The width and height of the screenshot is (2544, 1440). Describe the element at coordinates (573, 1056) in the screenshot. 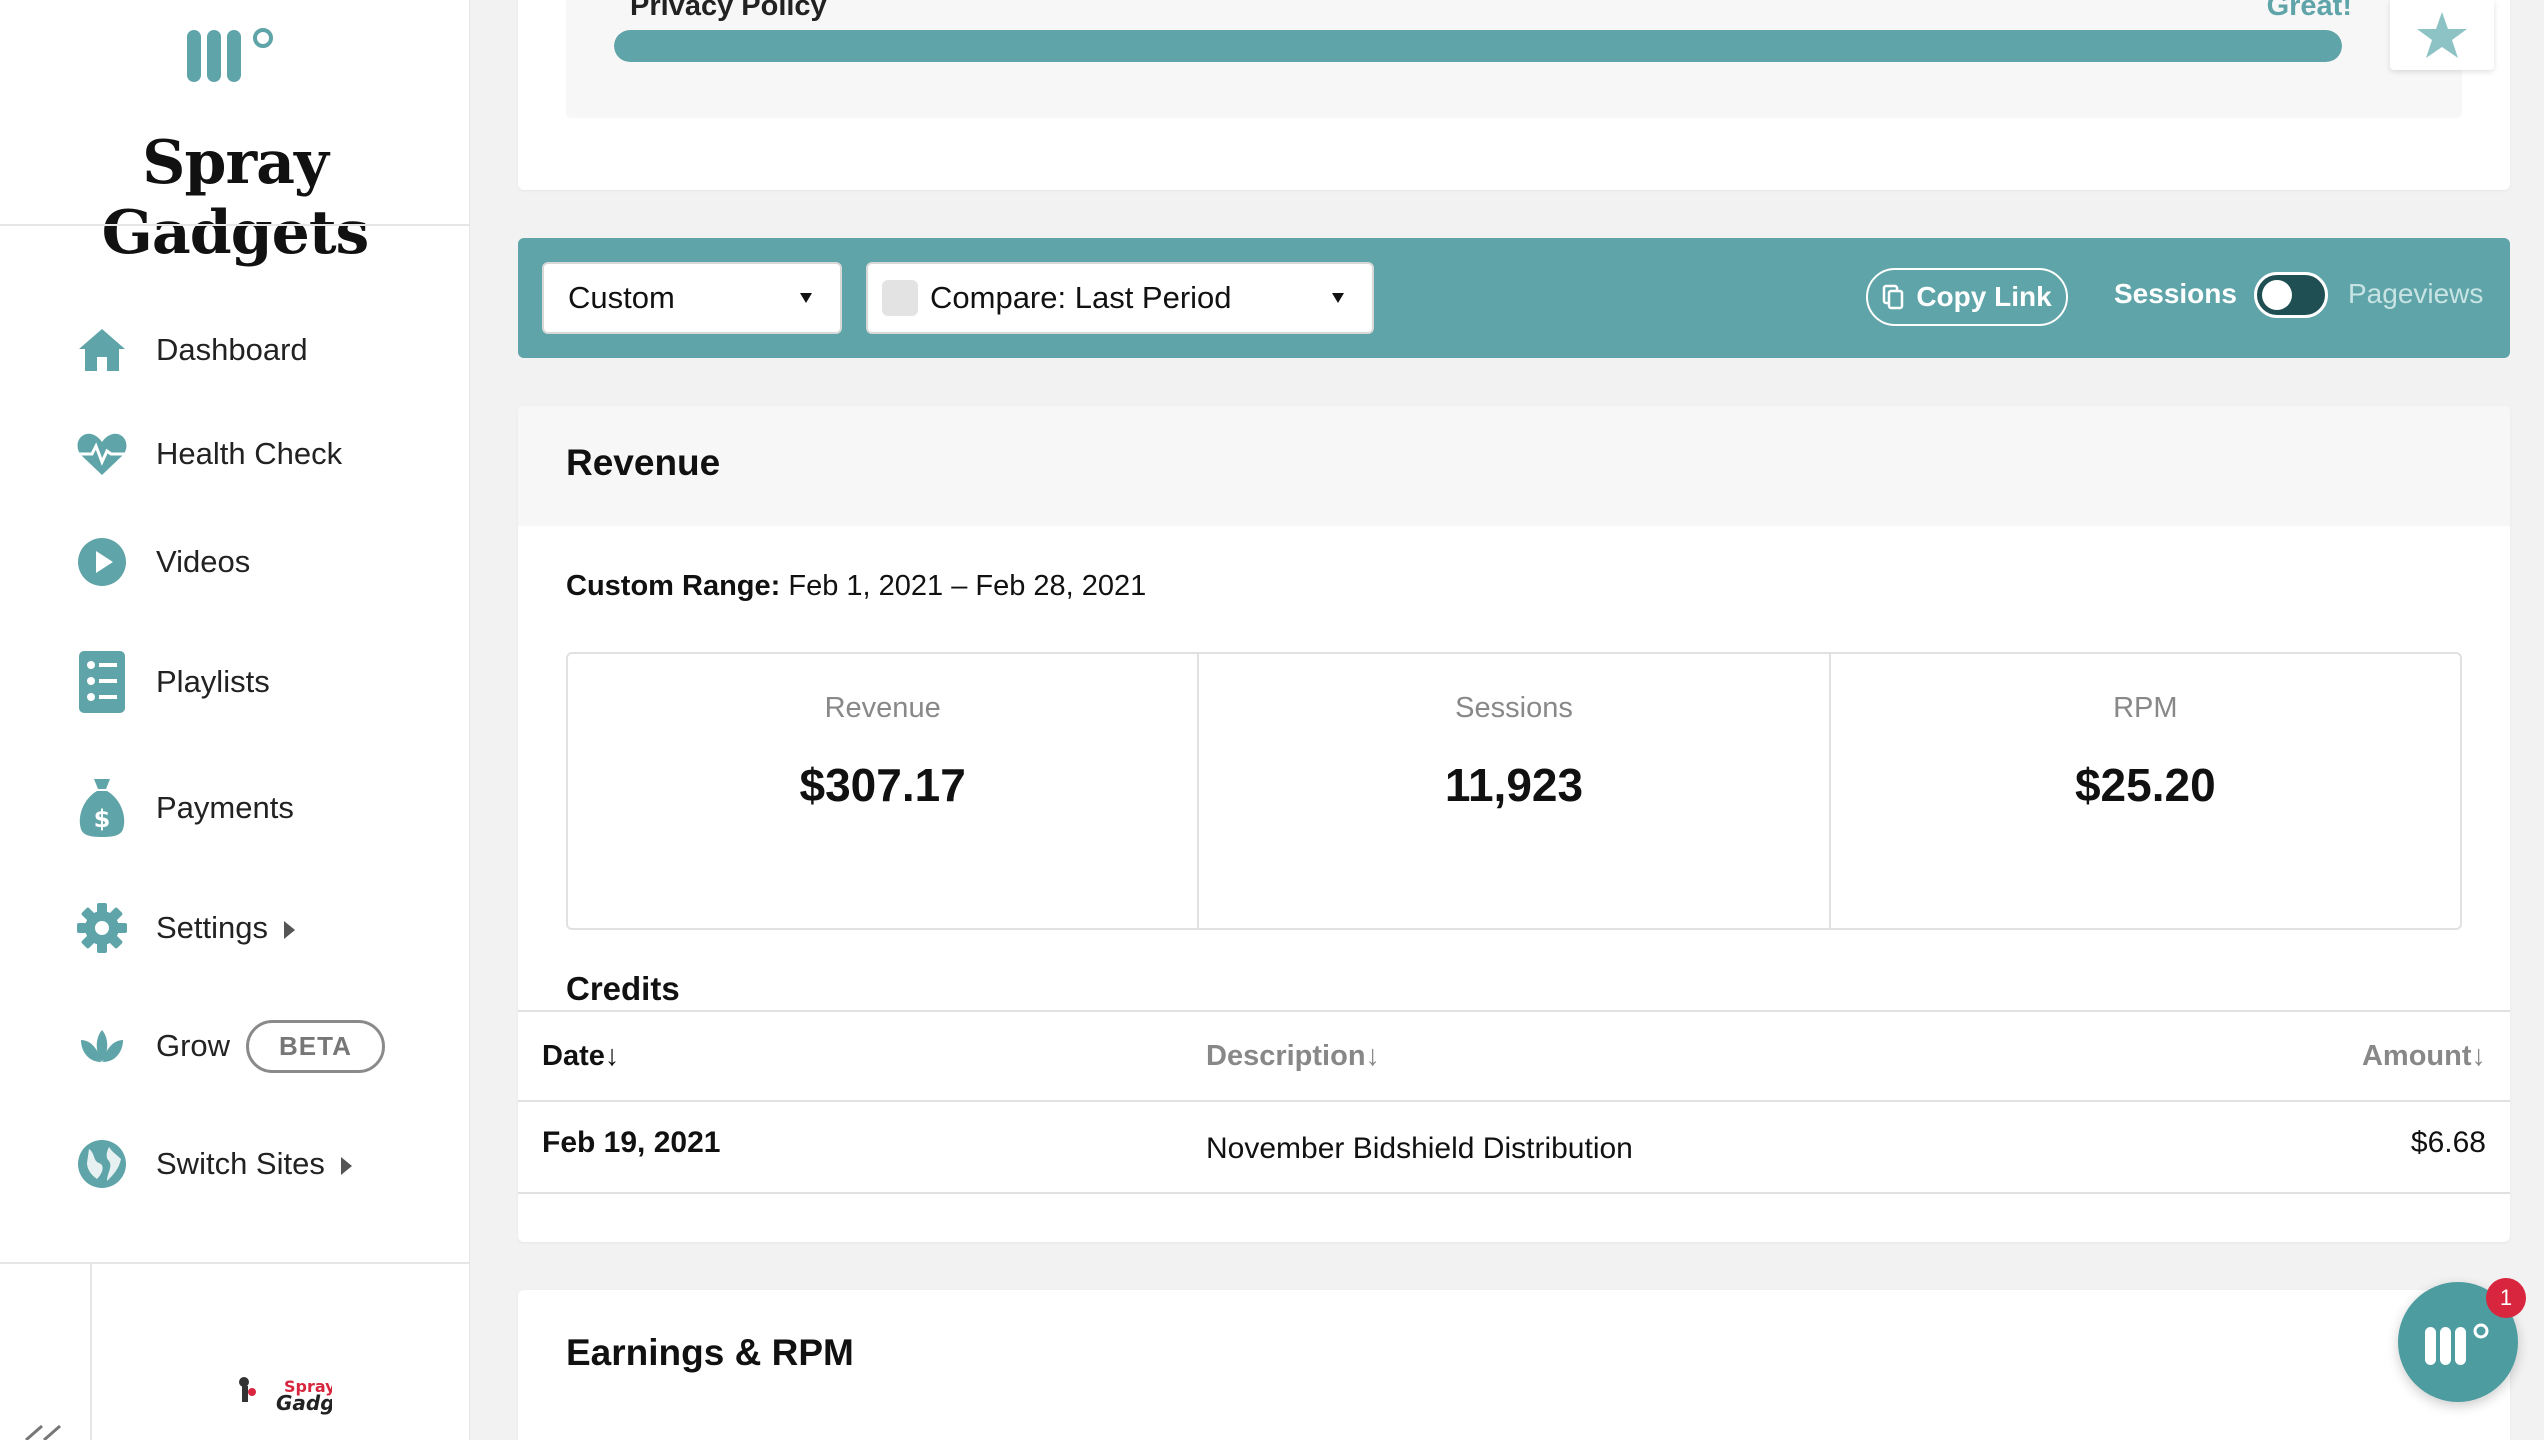

I see `column-header-label: Date` at that location.